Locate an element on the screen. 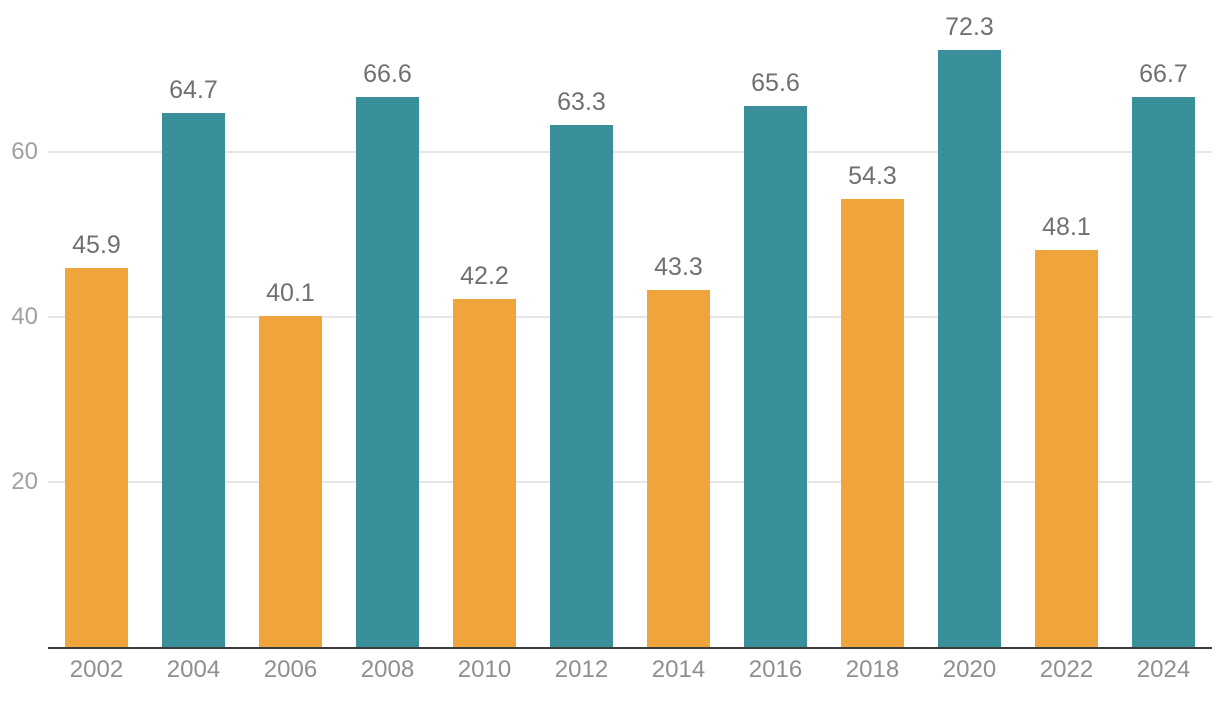 The image size is (1220, 704). x-axis-line is located at coordinates (630, 648).